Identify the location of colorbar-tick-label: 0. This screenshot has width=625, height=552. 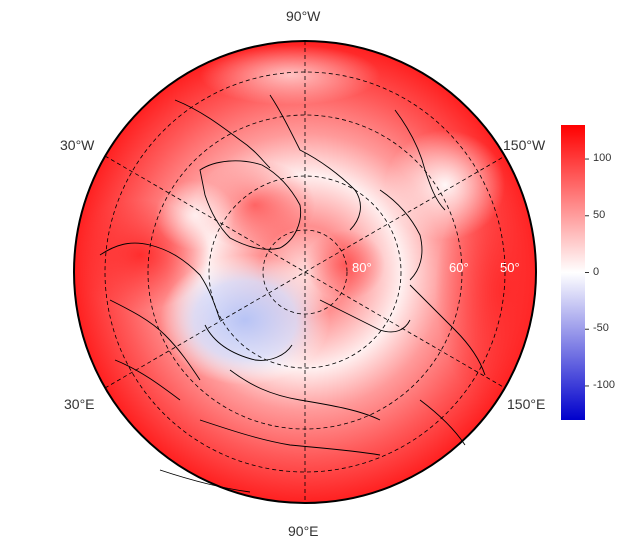
(596, 271).